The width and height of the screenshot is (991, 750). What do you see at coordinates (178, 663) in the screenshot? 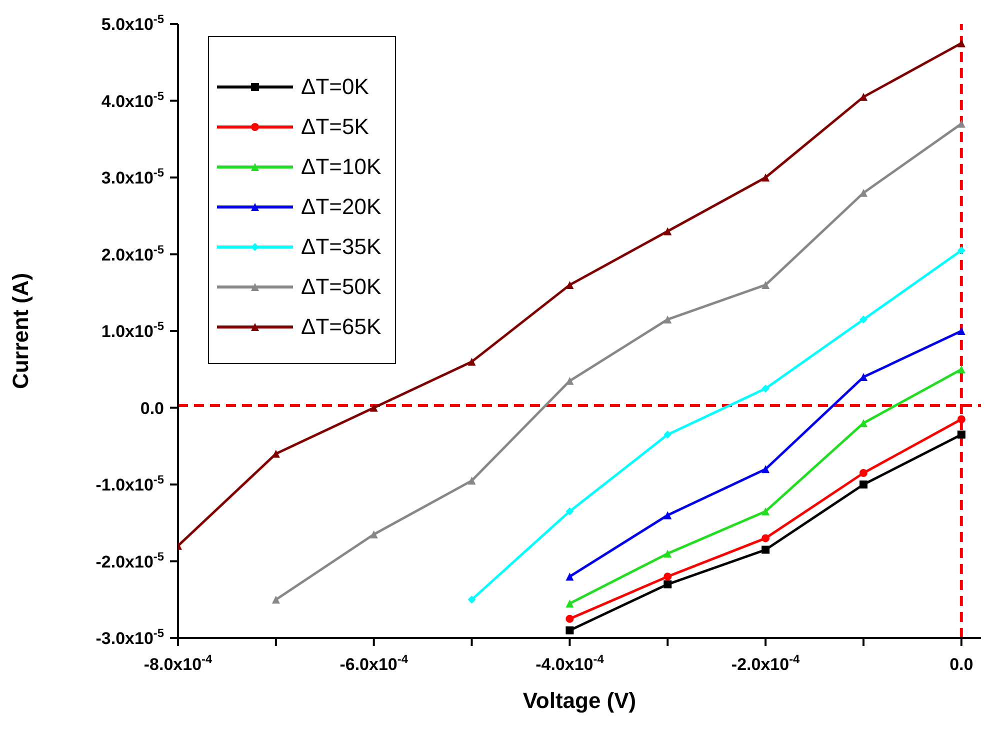
I see `x-tick-label: -8.0x10$^{-4}$` at bounding box center [178, 663].